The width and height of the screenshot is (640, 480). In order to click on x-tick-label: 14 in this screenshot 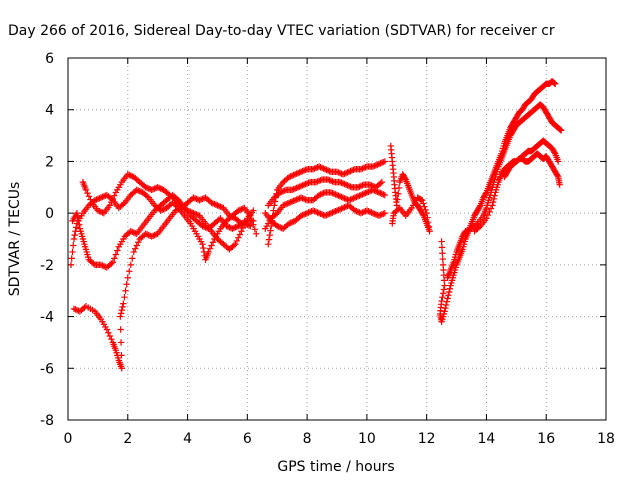, I will do `click(487, 439)`.